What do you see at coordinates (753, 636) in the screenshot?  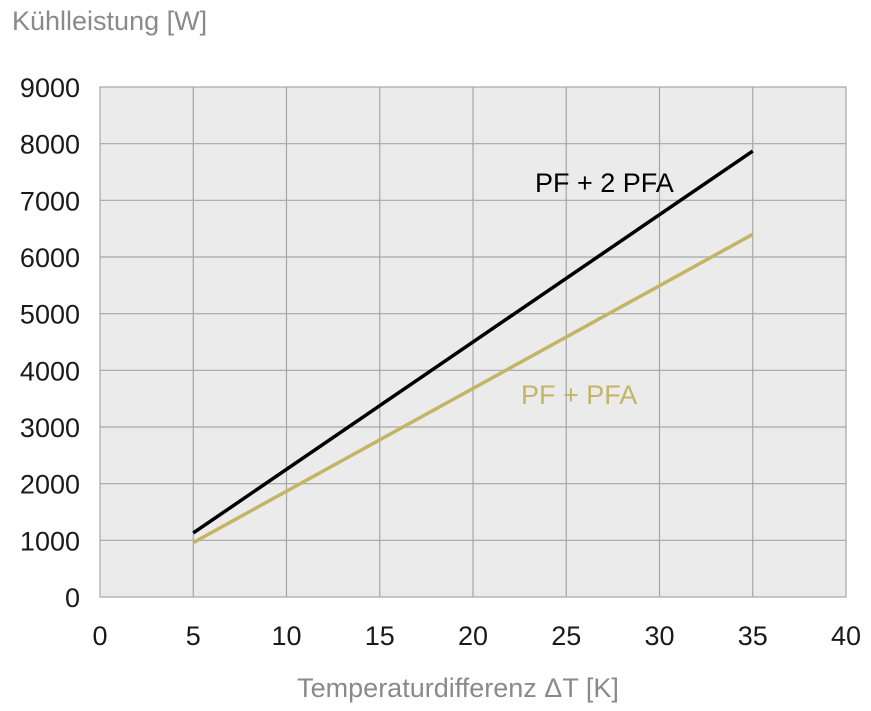 I see `x-tick-label: 35` at bounding box center [753, 636].